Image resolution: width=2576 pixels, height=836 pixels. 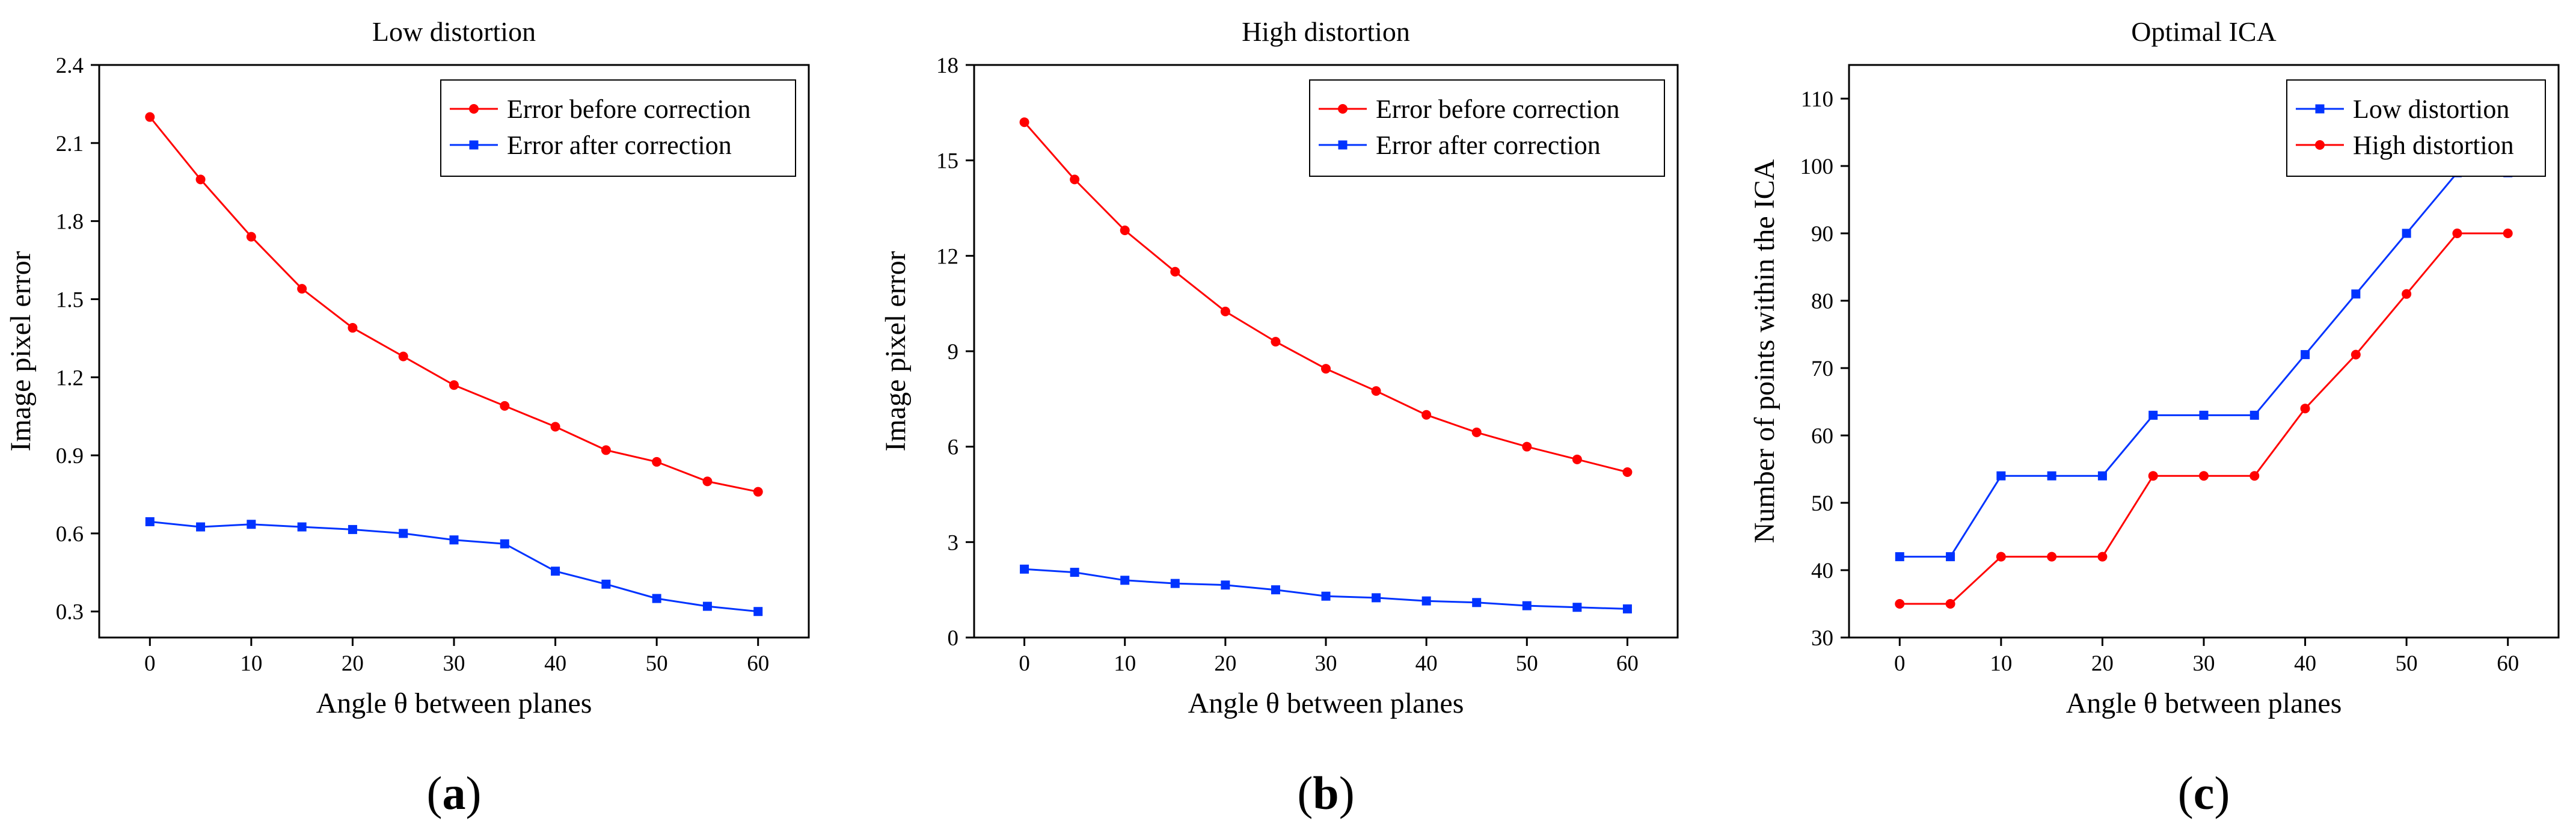 I want to click on y-tick-label: 15, so click(x=947, y=161).